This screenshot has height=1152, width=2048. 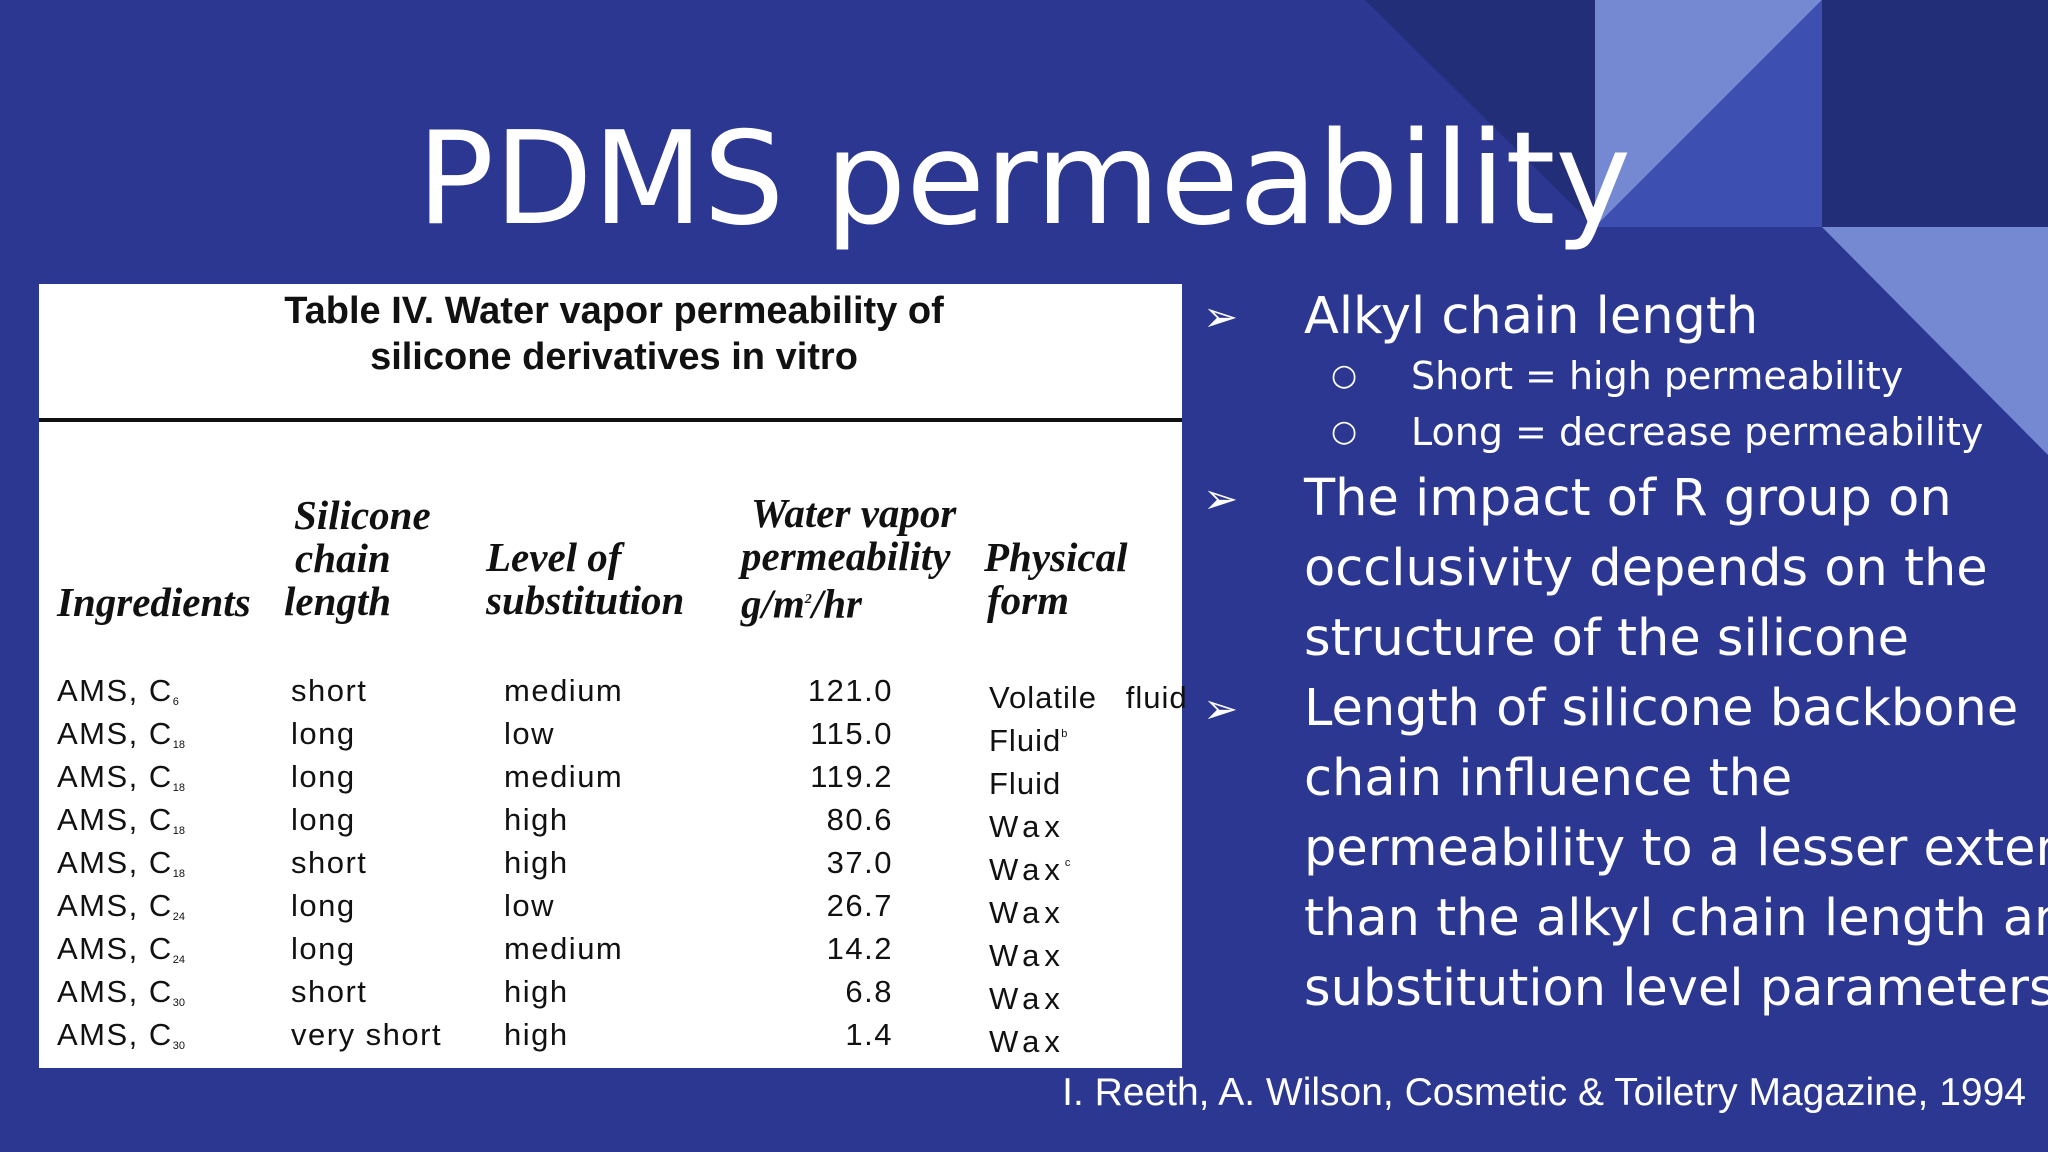 I want to click on table-cell-permeability: 1.4, so click(x=869, y=1034).